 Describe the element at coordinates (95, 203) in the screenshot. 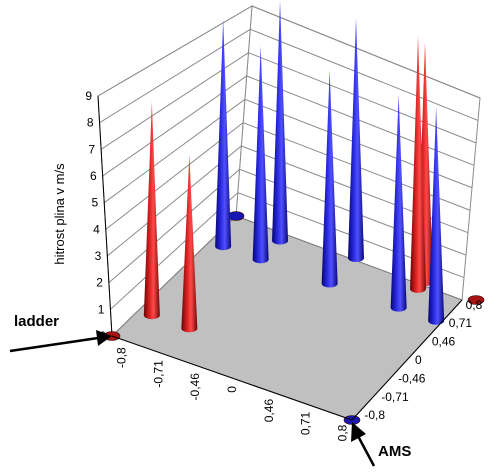

I see `y-tick-label: 5` at that location.